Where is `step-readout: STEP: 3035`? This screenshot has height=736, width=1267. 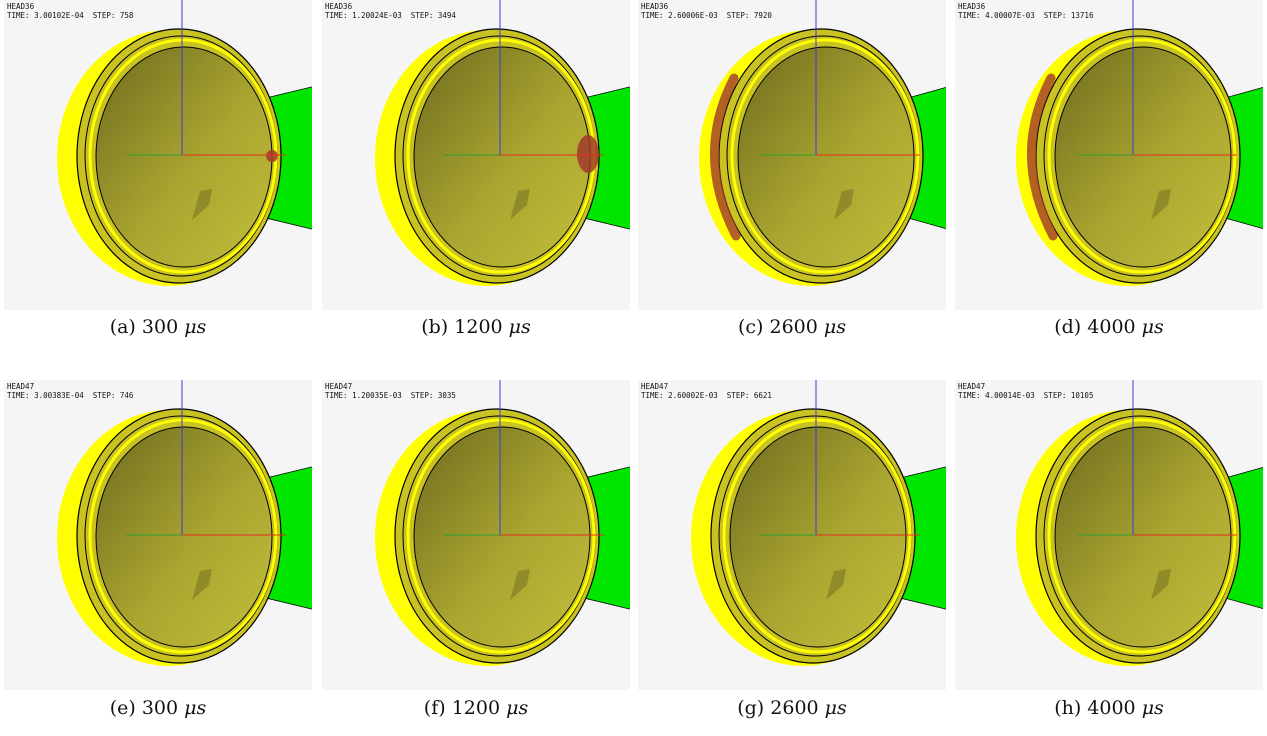 step-readout: STEP: 3035 is located at coordinates (433, 395).